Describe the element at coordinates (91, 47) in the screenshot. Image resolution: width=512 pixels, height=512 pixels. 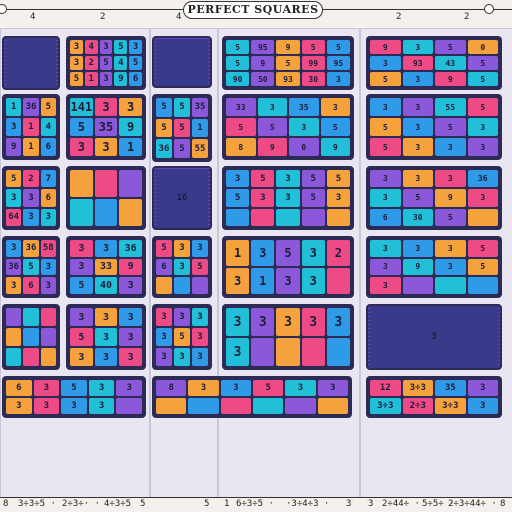
I see `square-cell: 4` at that location.